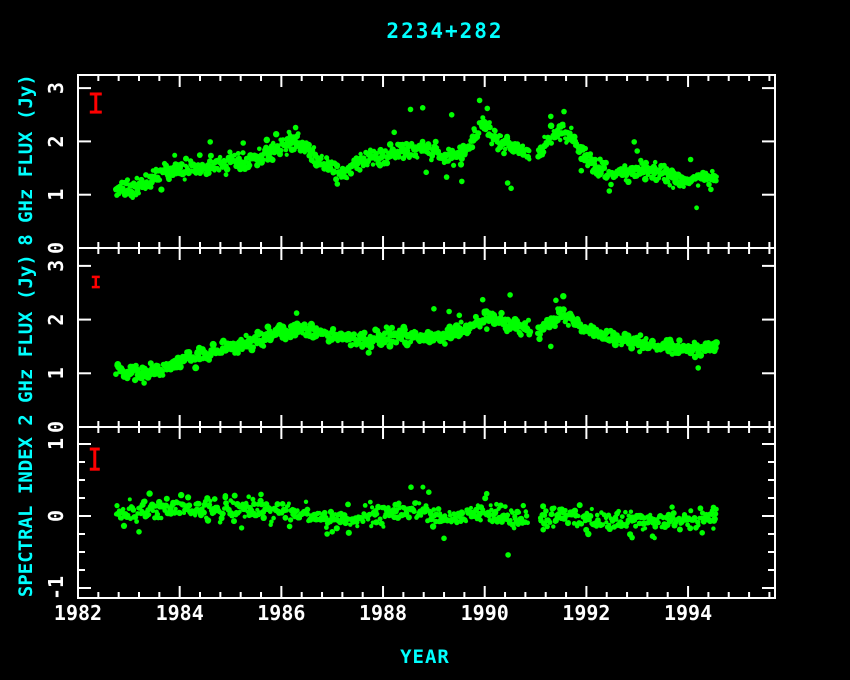 The width and height of the screenshot is (850, 680). What do you see at coordinates (688, 613) in the screenshot?
I see `x-tick-label: 1994` at bounding box center [688, 613].